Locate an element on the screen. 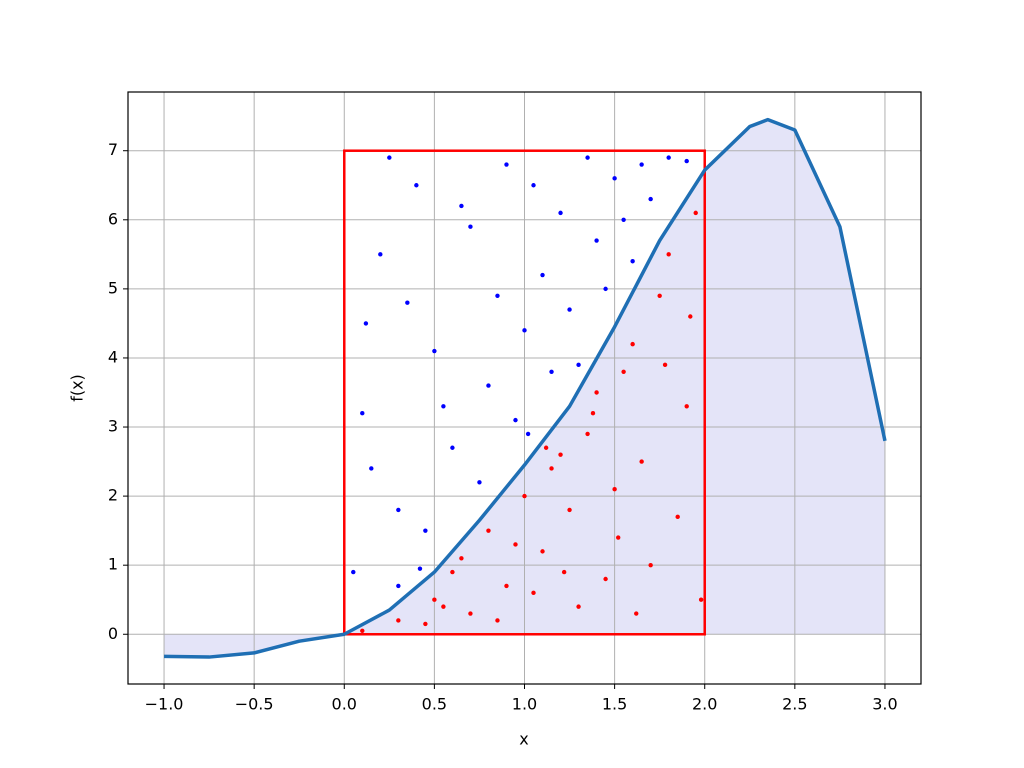 The height and width of the screenshot is (768, 1024). x-tick-label: 0.0 is located at coordinates (344, 704).